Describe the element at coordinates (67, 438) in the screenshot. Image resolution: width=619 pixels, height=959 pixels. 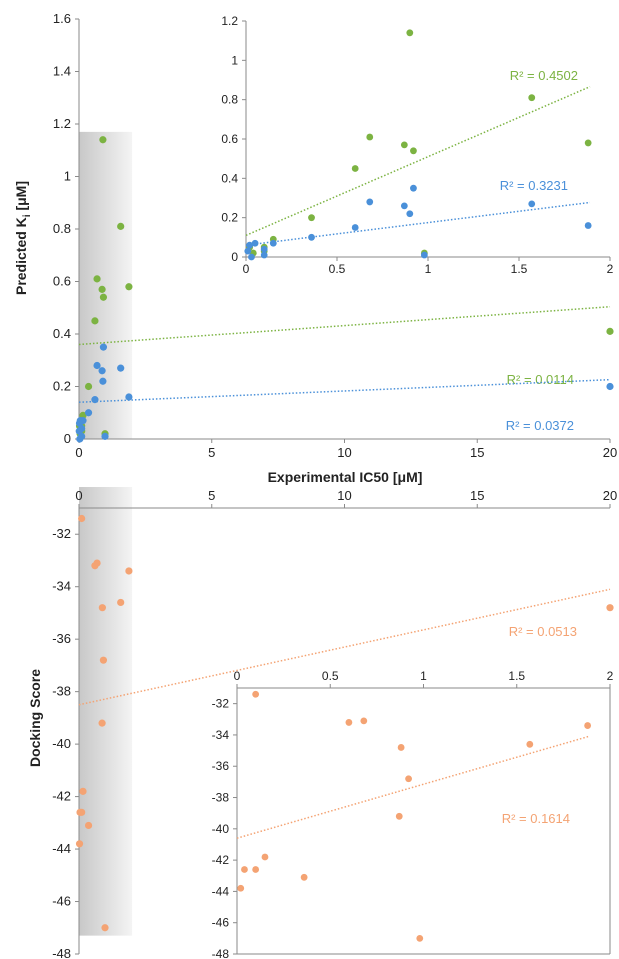
I see `top-main-y-tick-label: 0` at that location.